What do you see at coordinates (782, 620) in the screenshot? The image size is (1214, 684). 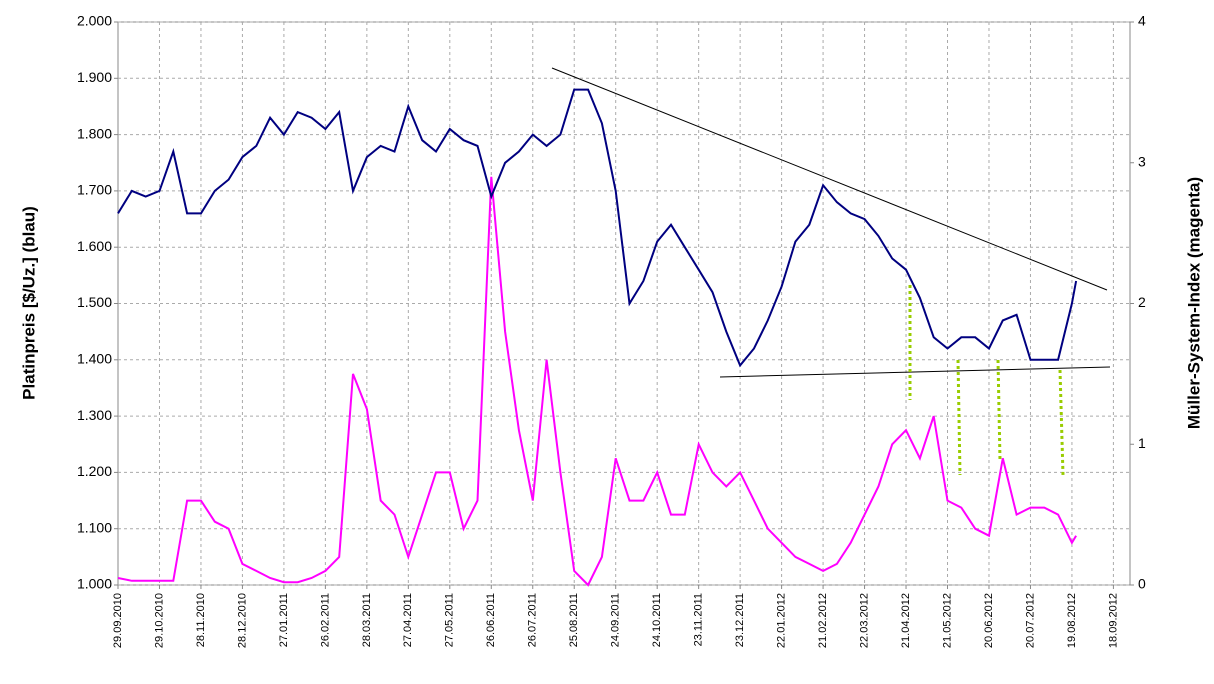 I see `x-tick-label: 22.01.2012` at bounding box center [782, 620].